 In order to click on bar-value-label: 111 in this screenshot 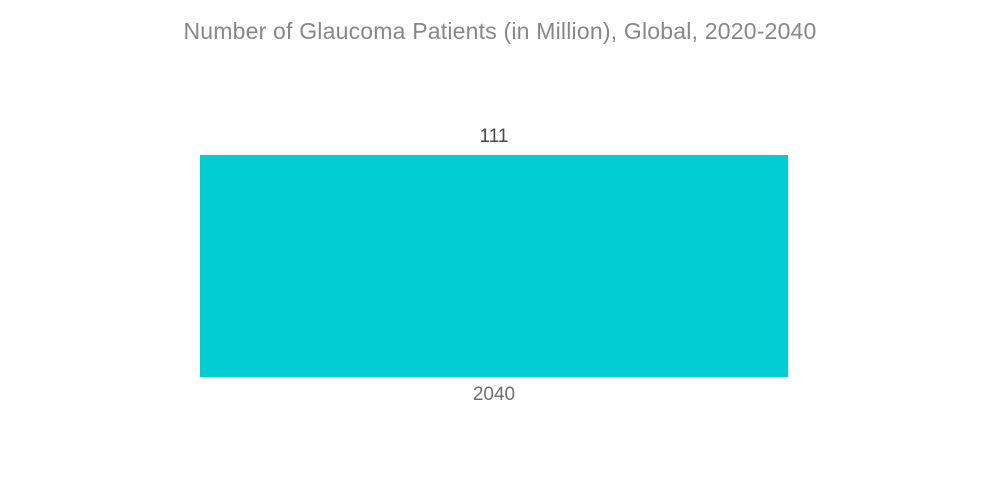, I will do `click(494, 136)`.